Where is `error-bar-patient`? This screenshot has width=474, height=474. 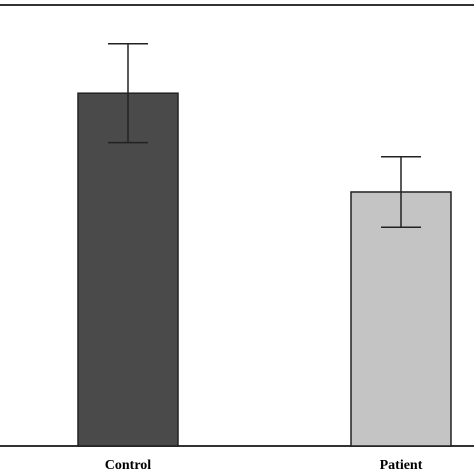
error-bar-patient is located at coordinates (401, 192).